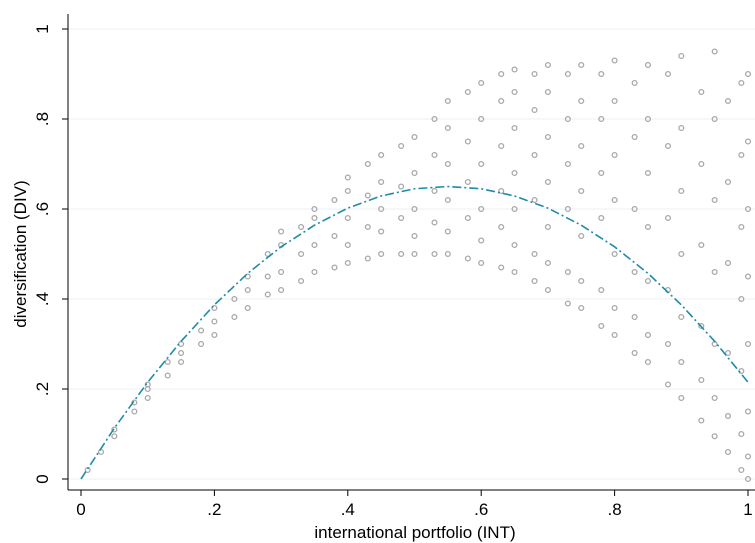  What do you see at coordinates (747, 509) in the screenshot?
I see `x-tick-label: 1` at bounding box center [747, 509].